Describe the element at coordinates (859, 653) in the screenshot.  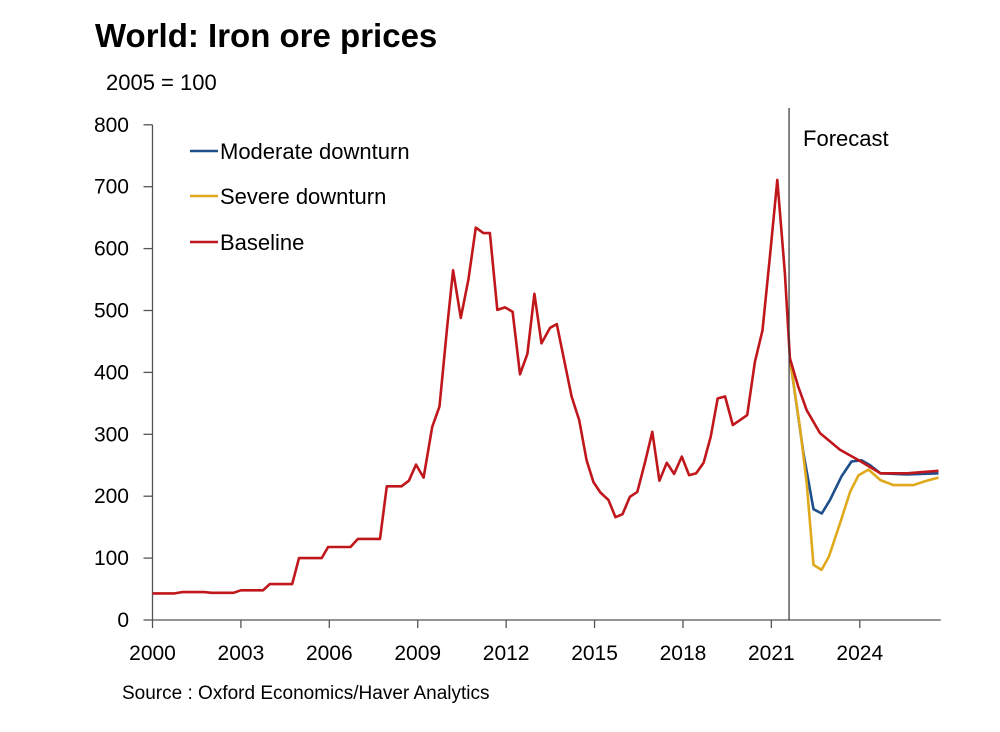
I see `x-tick-label: 2024` at that location.